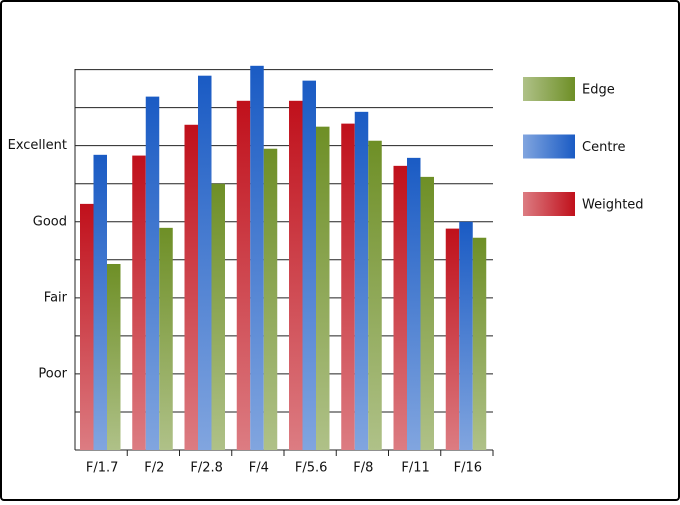 This screenshot has height=505, width=680. I want to click on x-tick-label: F/8, so click(363, 468).